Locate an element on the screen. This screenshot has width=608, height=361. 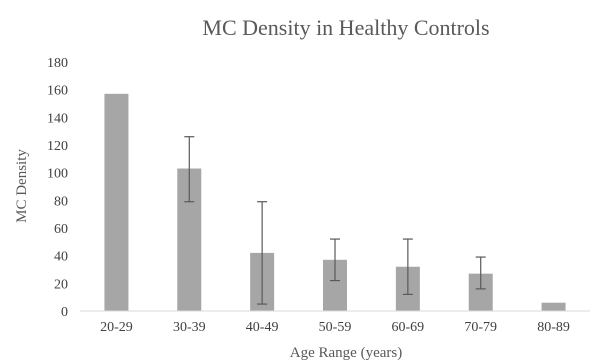
y-tick-label: 180 is located at coordinates (57, 63).